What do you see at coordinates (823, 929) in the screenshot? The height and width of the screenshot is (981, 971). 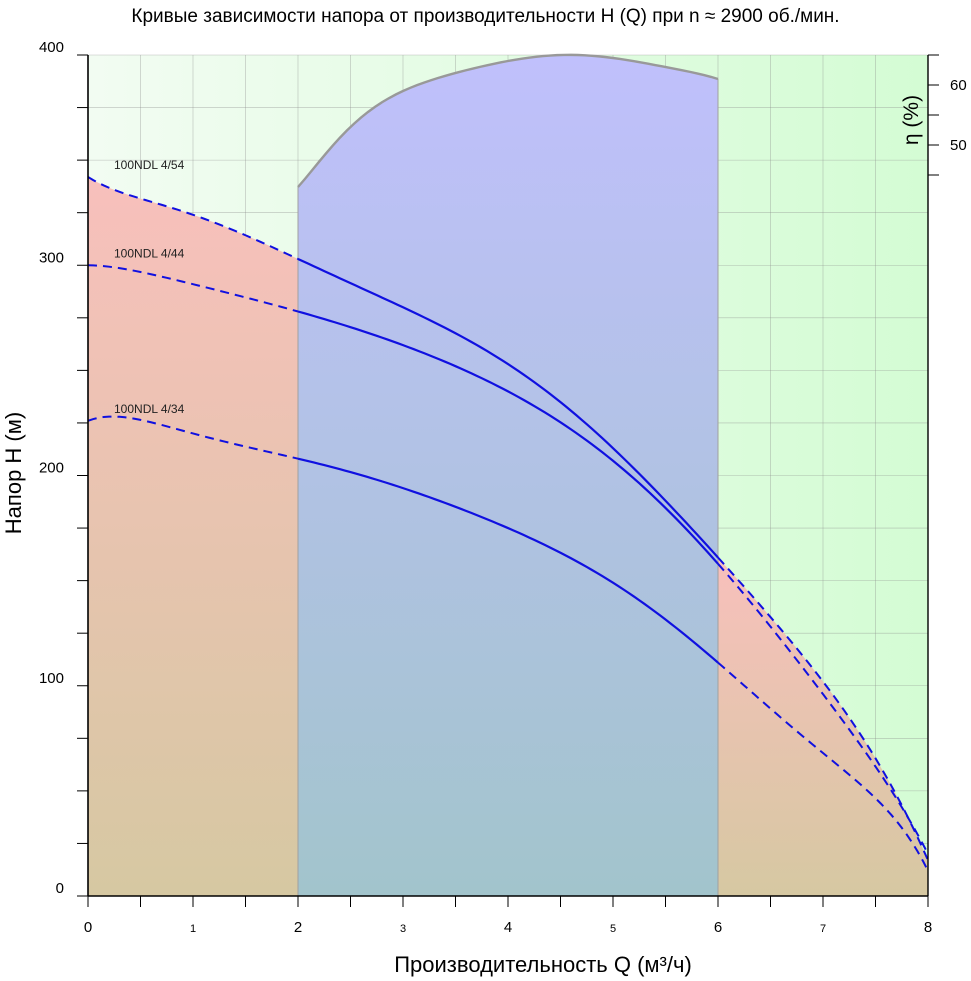 I see `x-tick-label: 7` at bounding box center [823, 929].